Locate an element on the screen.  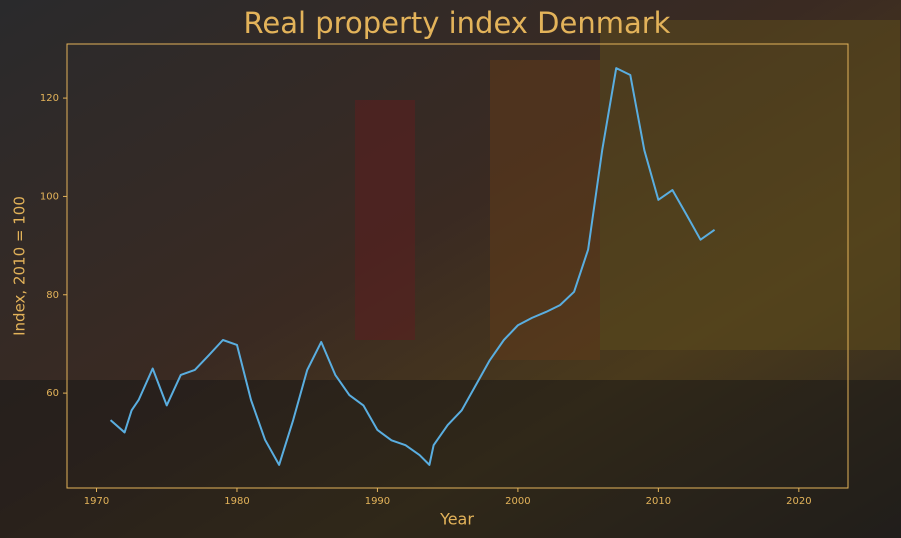
y-tick-label: 120 is located at coordinates (49, 98).